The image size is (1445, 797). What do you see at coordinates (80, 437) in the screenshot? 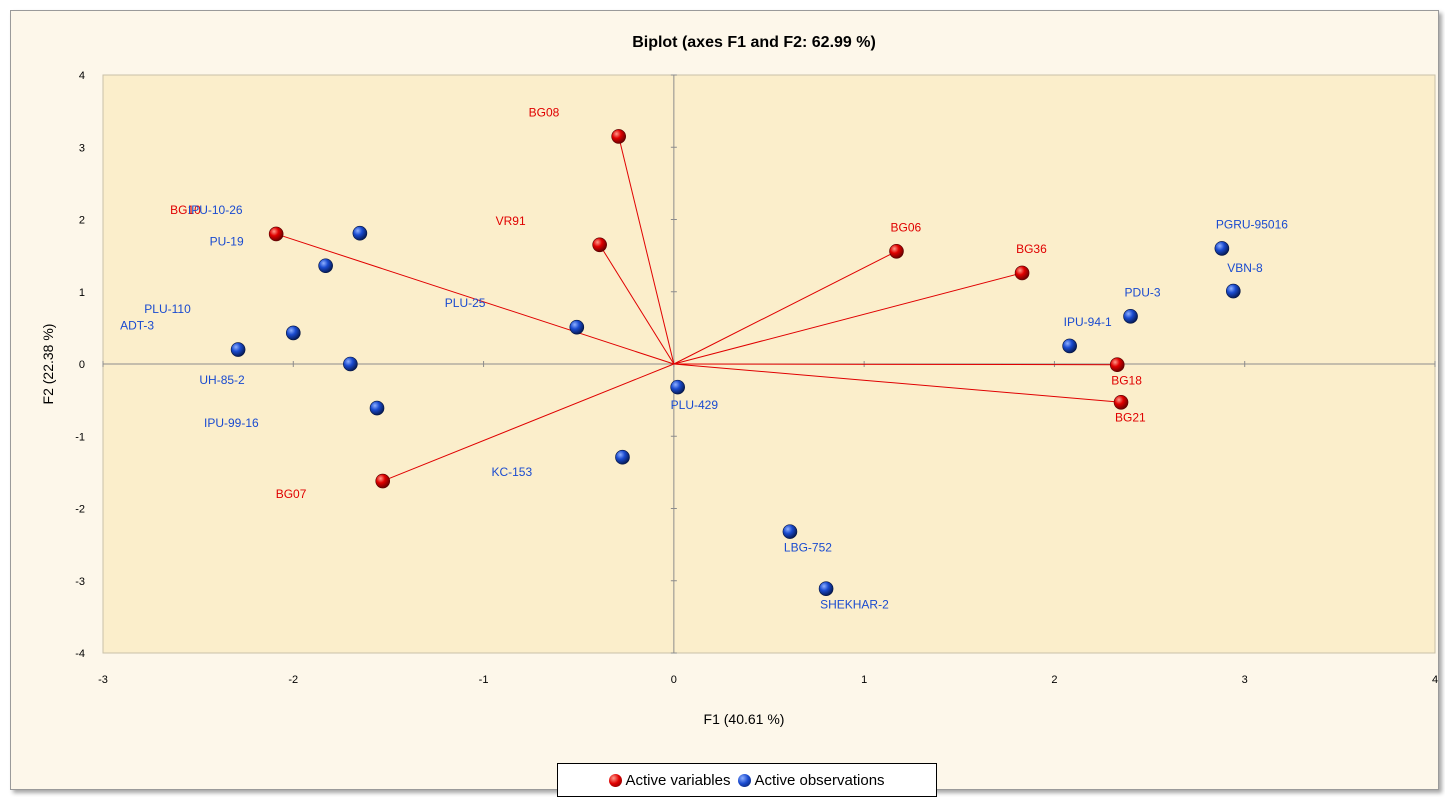
I see `y-tick-label: -1` at bounding box center [80, 437].